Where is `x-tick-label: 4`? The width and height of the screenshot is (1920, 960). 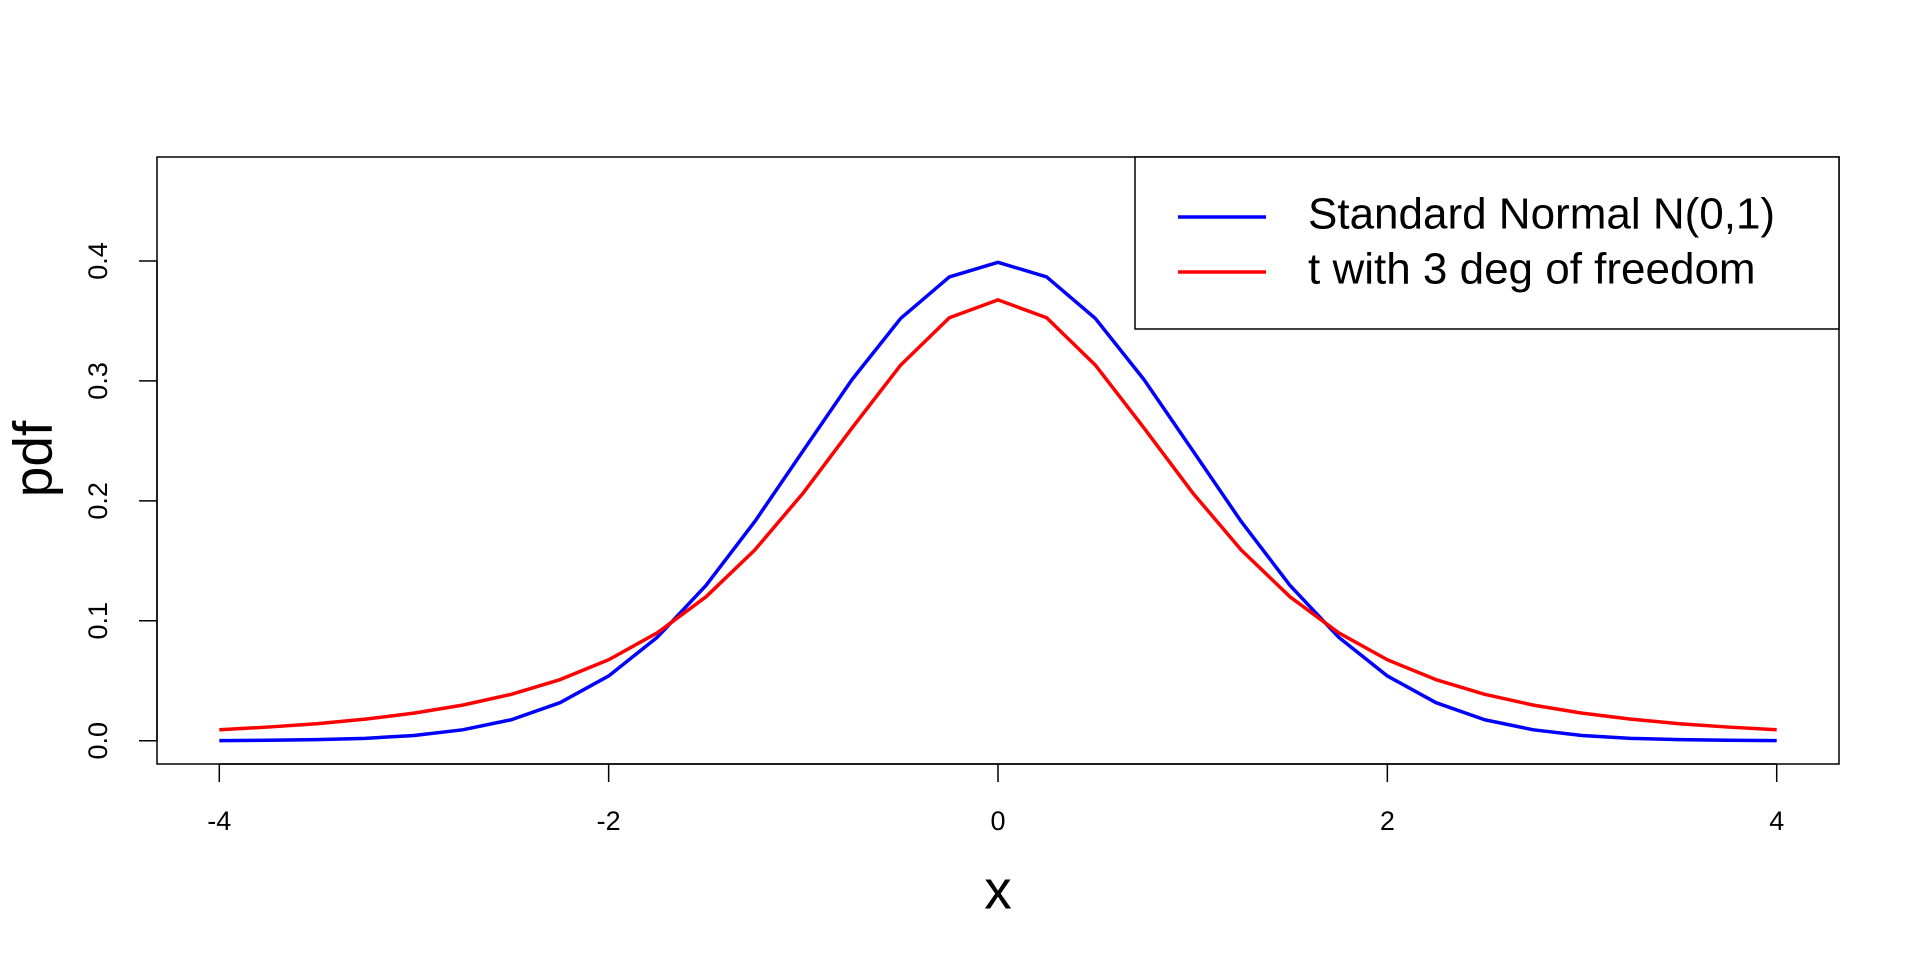
x-tick-label: 4 is located at coordinates (1776, 821).